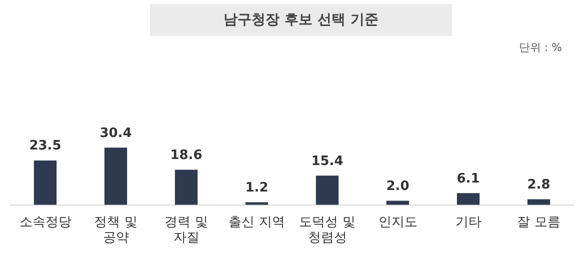 This screenshot has width=584, height=278. What do you see at coordinates (538, 222) in the screenshot?
I see `x-tick-label: 잘 모름` at bounding box center [538, 222].